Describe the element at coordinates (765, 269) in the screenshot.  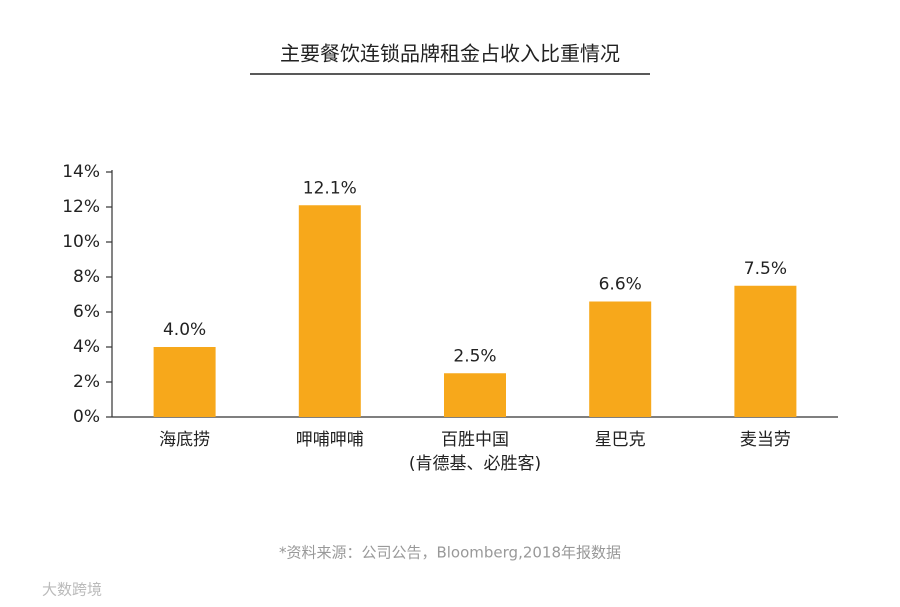
I see `value-label: 7.5%` at that location.